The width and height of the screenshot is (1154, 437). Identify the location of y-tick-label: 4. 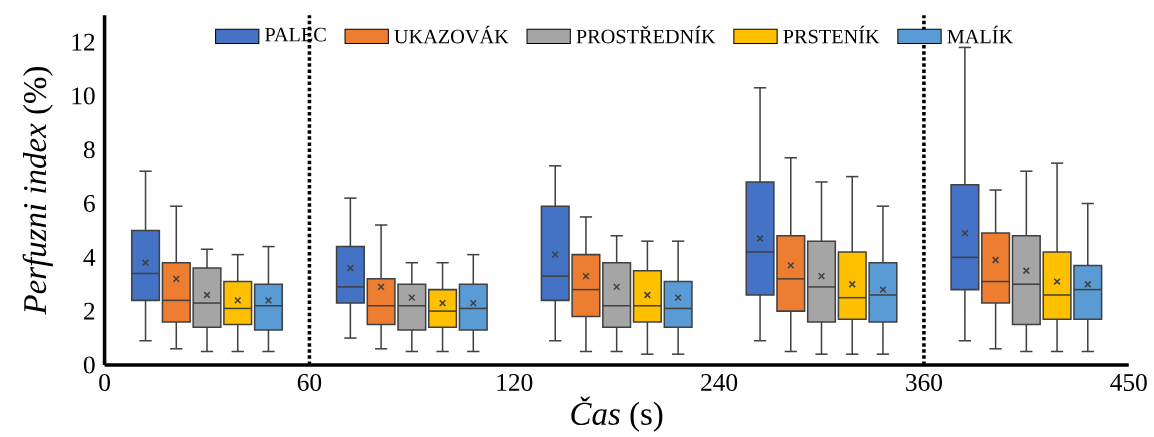
(89, 257).